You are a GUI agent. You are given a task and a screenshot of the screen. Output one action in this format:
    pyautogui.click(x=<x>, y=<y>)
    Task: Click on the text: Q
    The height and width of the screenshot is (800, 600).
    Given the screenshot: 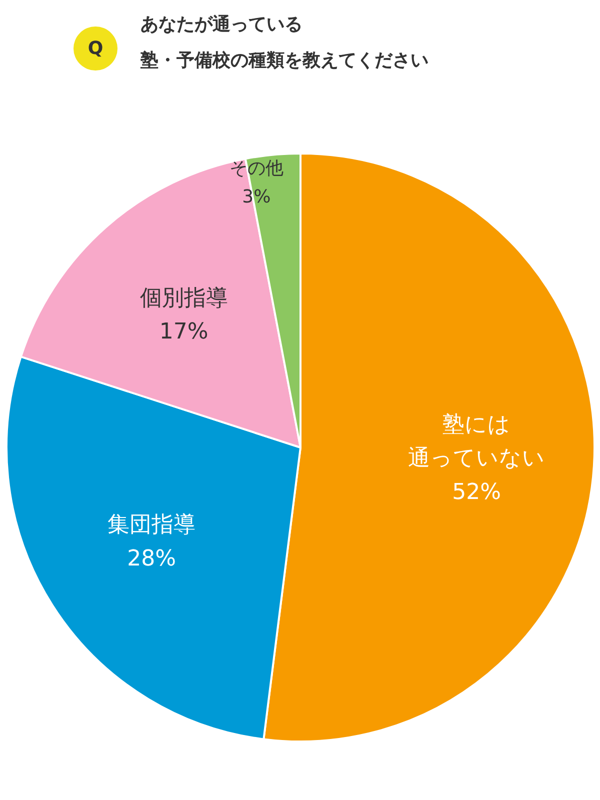 What is the action you would take?
    pyautogui.click(x=96, y=48)
    